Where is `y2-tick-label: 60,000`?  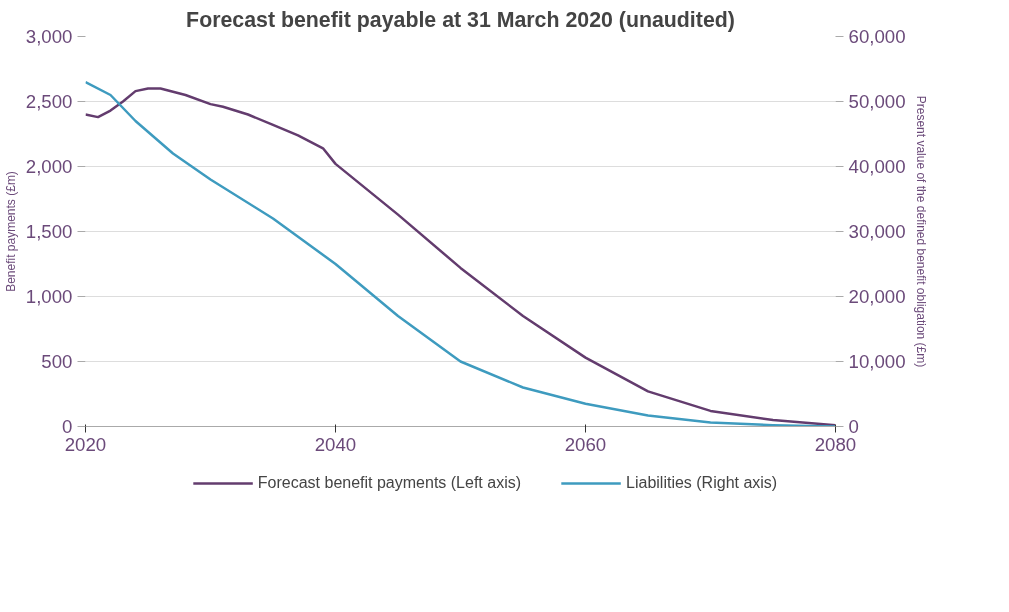
y2-tick-label: 60,000 is located at coordinates (877, 36).